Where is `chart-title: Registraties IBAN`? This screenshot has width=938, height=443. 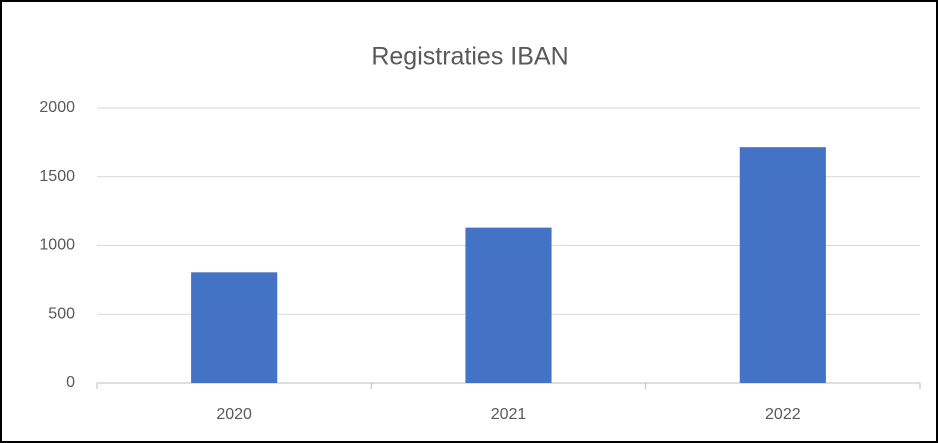
chart-title: Registraties IBAN is located at coordinates (469, 57).